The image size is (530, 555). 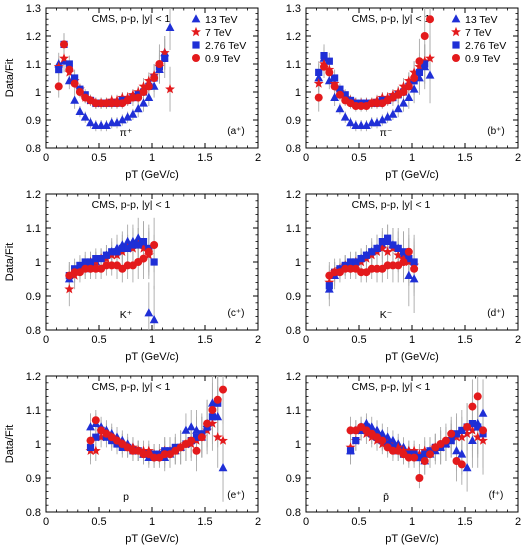 I want to click on y-tick-label: 1.2, so click(x=293, y=195).